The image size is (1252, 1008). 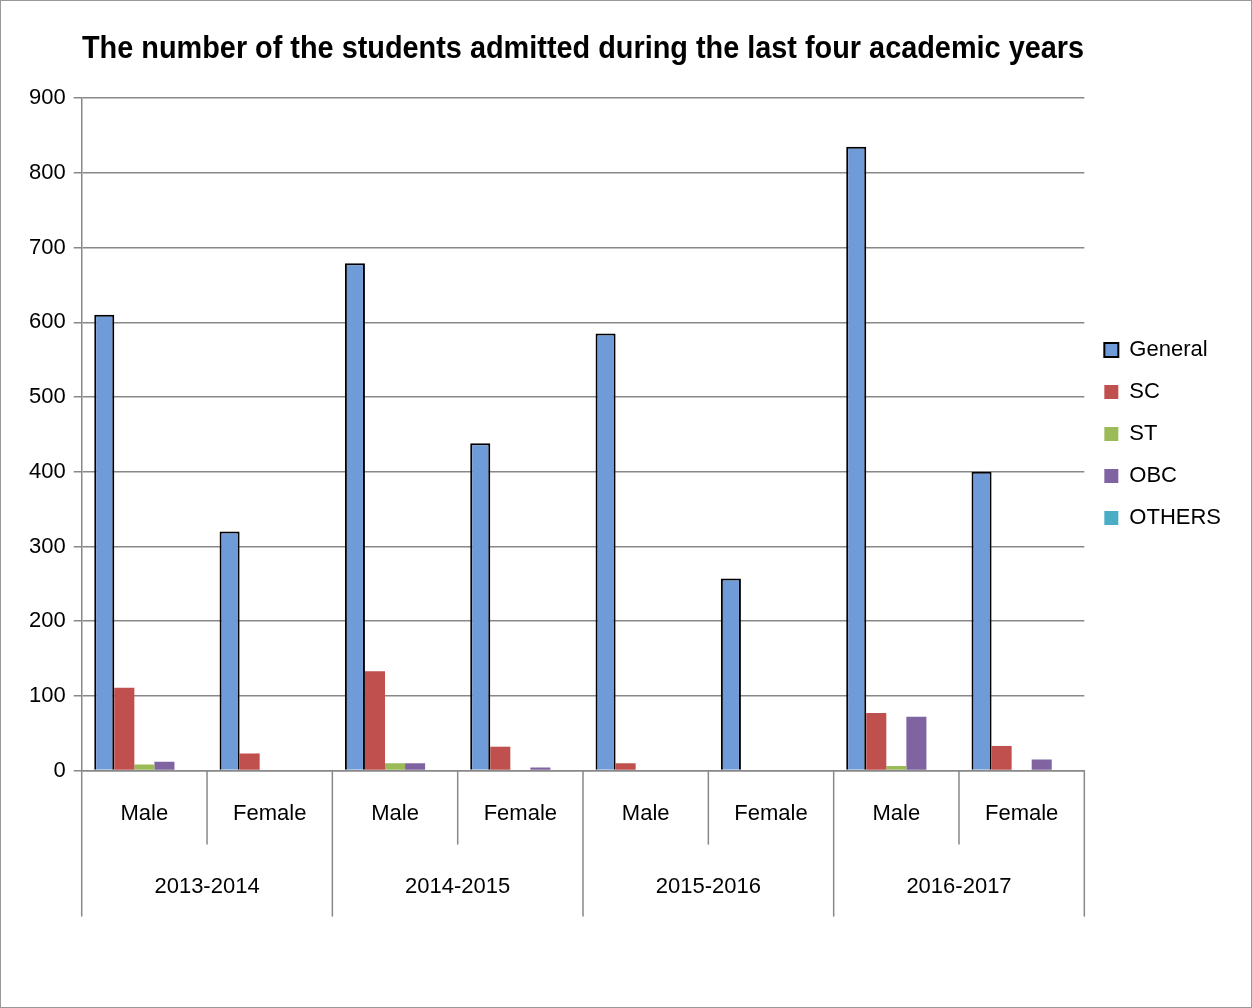 What do you see at coordinates (458, 885) in the screenshot?
I see `text: 2014-2015` at bounding box center [458, 885].